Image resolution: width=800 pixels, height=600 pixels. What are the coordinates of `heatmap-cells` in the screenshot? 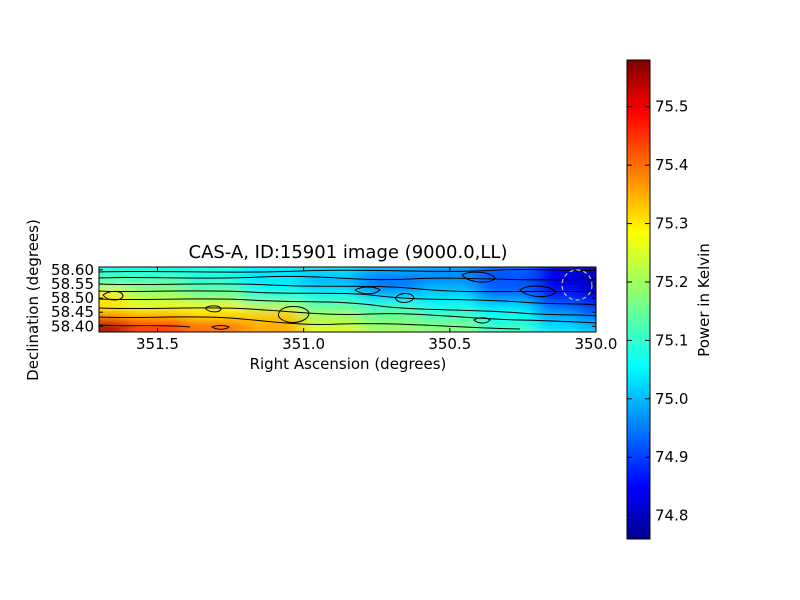 It's located at (347, 299).